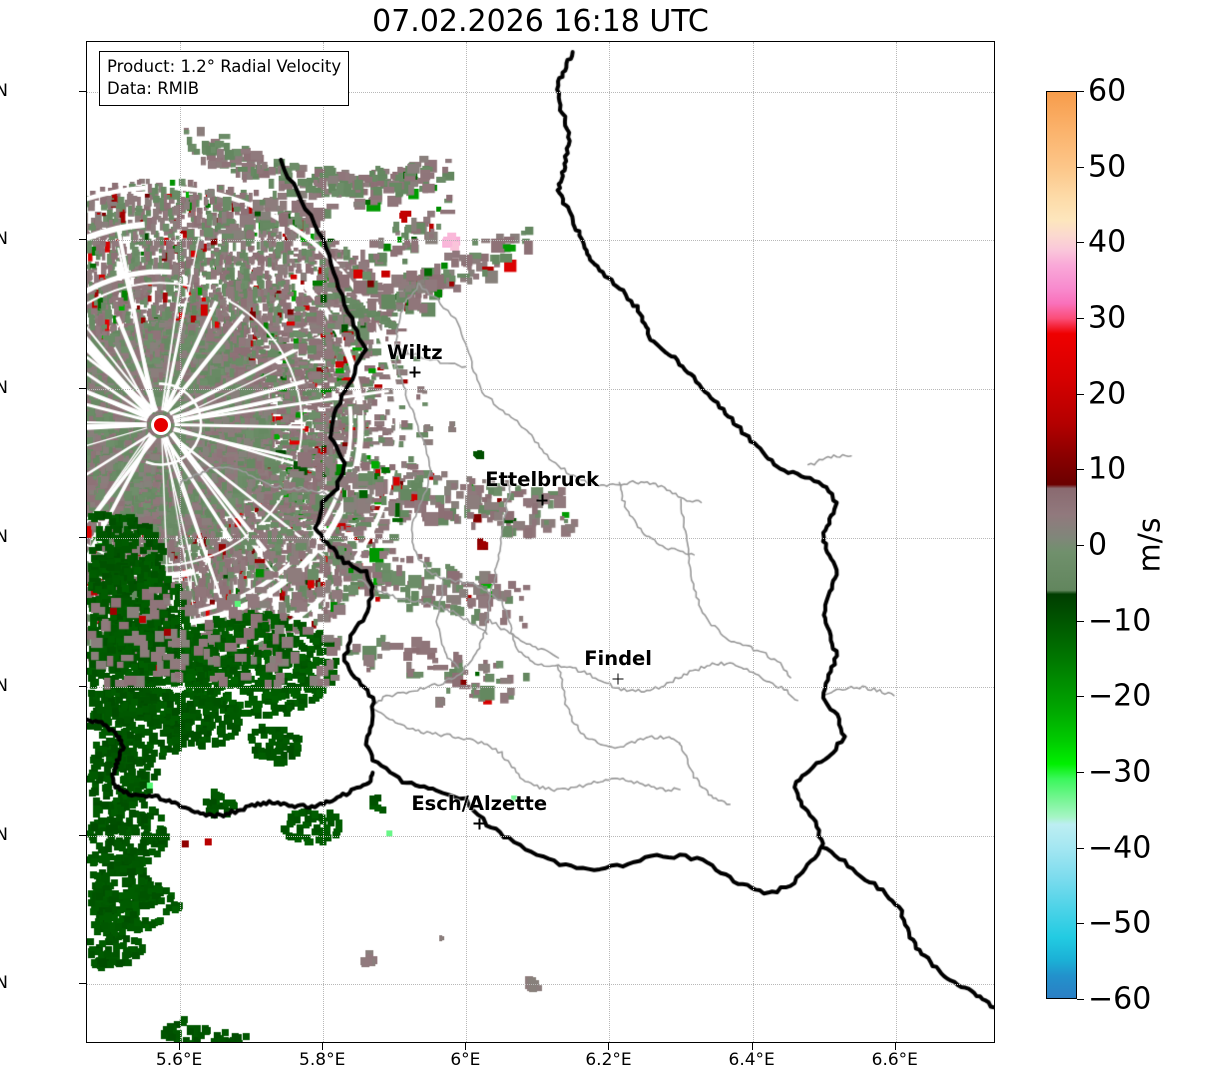  What do you see at coordinates (1120, 999) in the screenshot?
I see `colorbar-tick-label-12: −60` at bounding box center [1120, 999].